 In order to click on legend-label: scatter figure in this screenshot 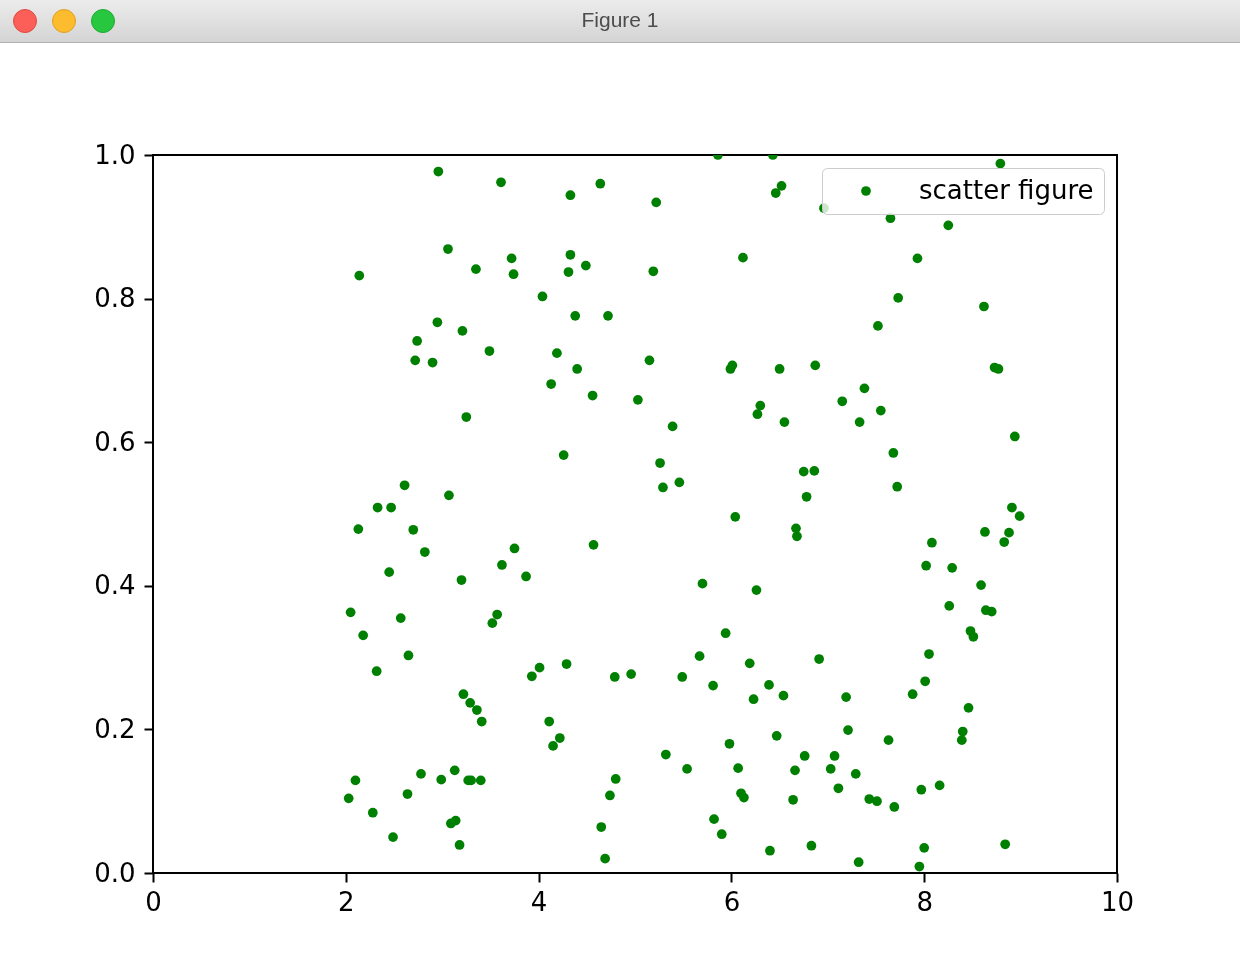, I will do `click(1006, 190)`.